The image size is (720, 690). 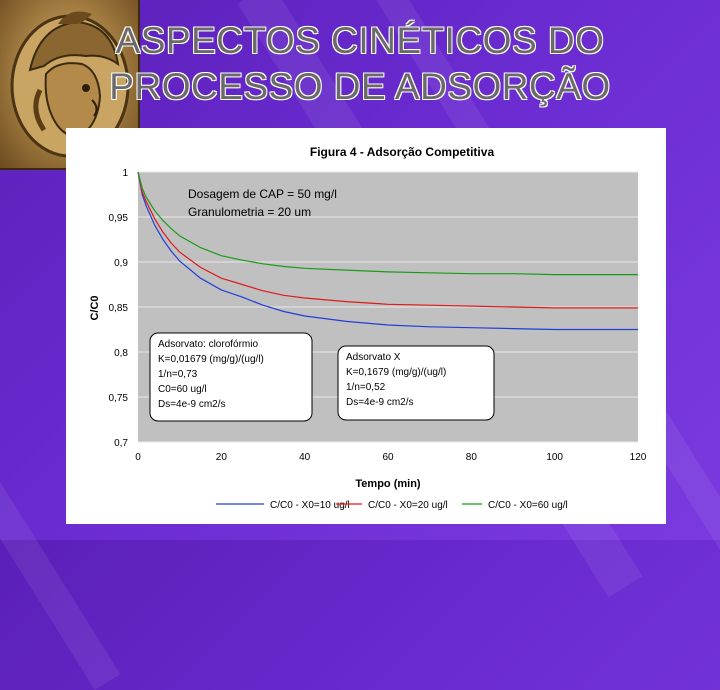 I want to click on annotation-granulometry: Granulometria = 20 um, so click(x=249, y=212).